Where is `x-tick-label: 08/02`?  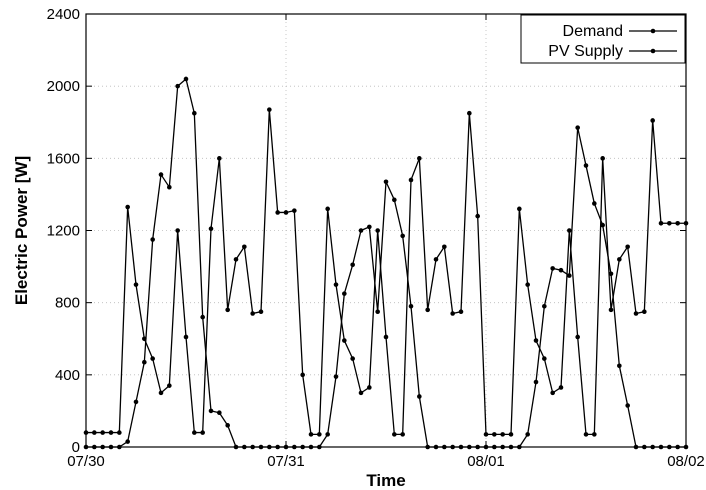
x-tick-label: 08/02 is located at coordinates (686, 461).